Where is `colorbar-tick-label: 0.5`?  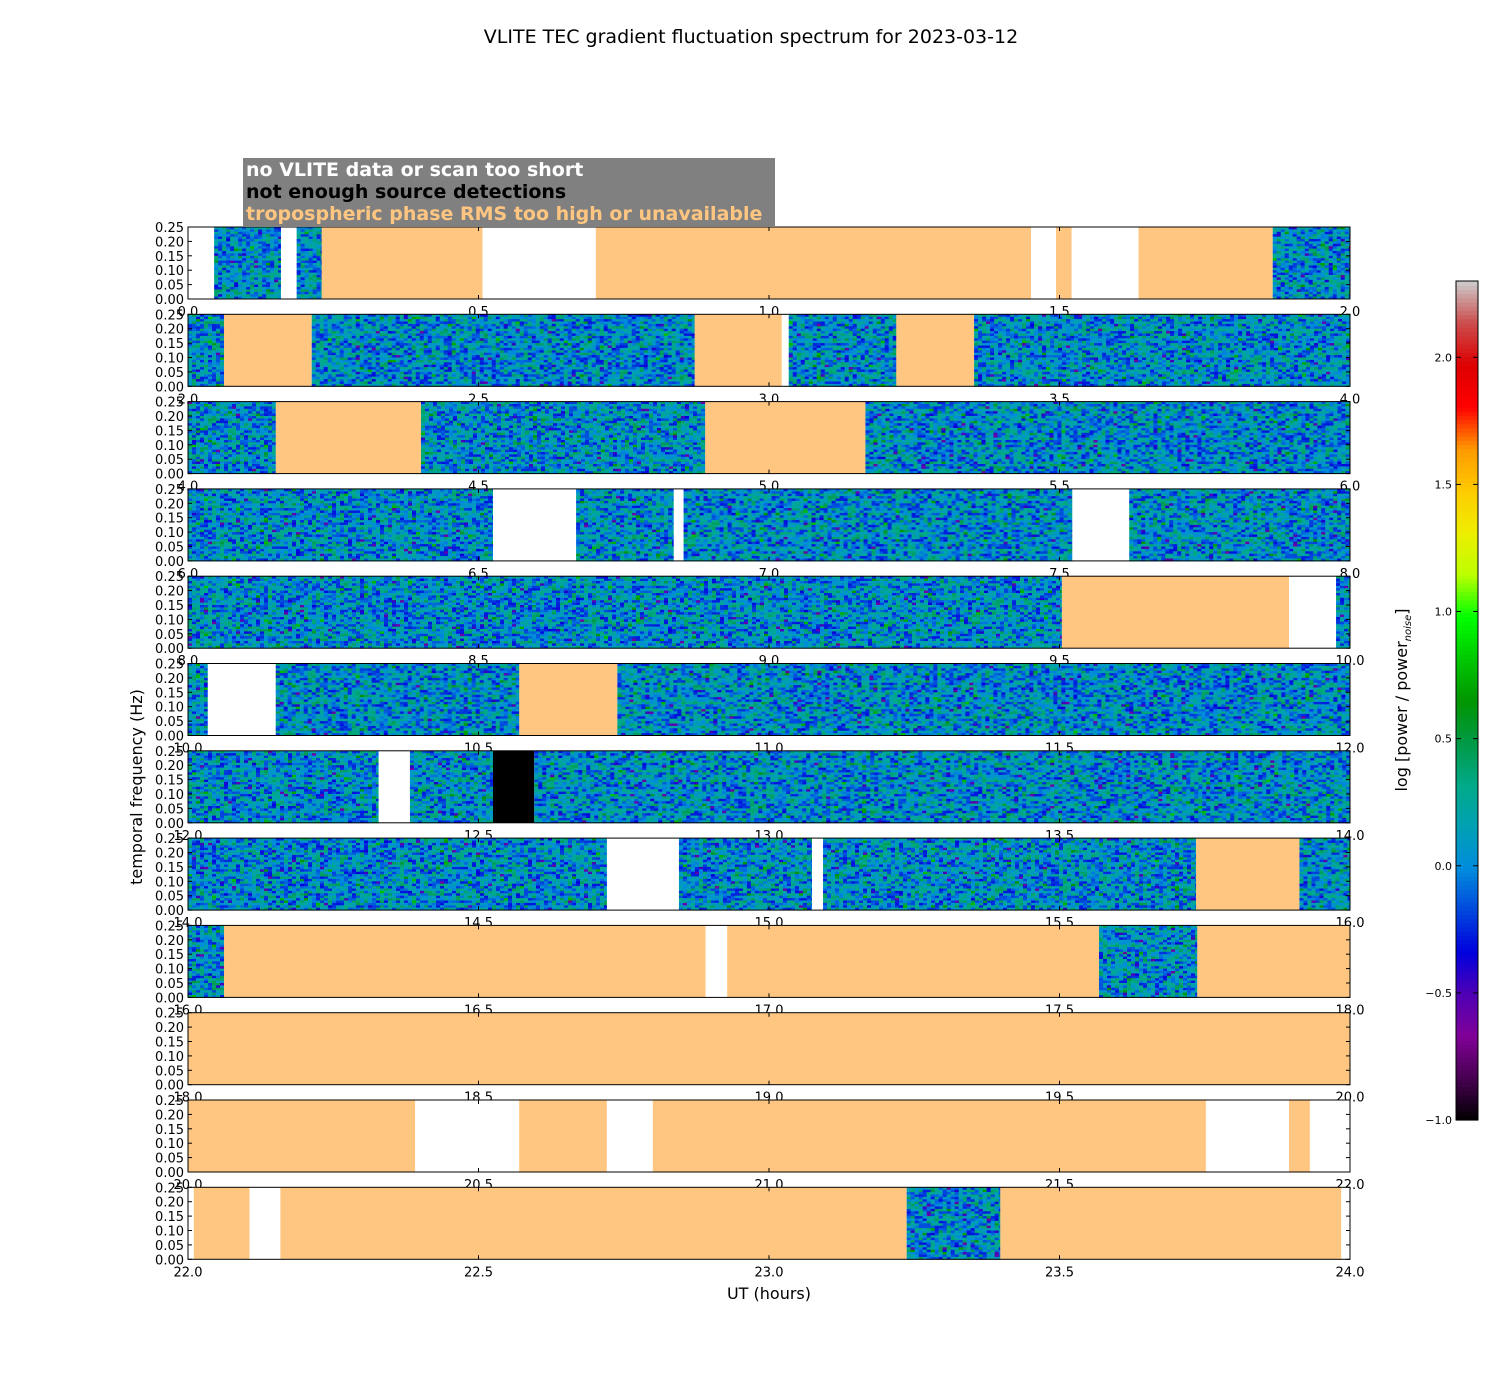 colorbar-tick-label: 0.5 is located at coordinates (1444, 739).